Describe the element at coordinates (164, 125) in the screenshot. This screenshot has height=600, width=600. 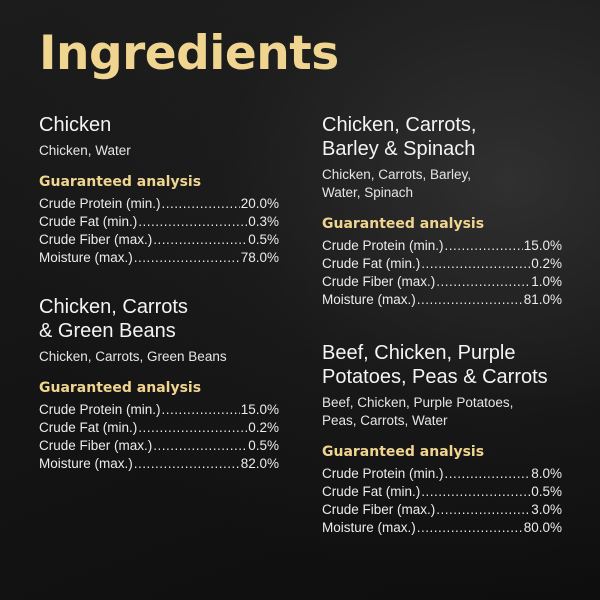
I see `recipe-name: Chicken` at that location.